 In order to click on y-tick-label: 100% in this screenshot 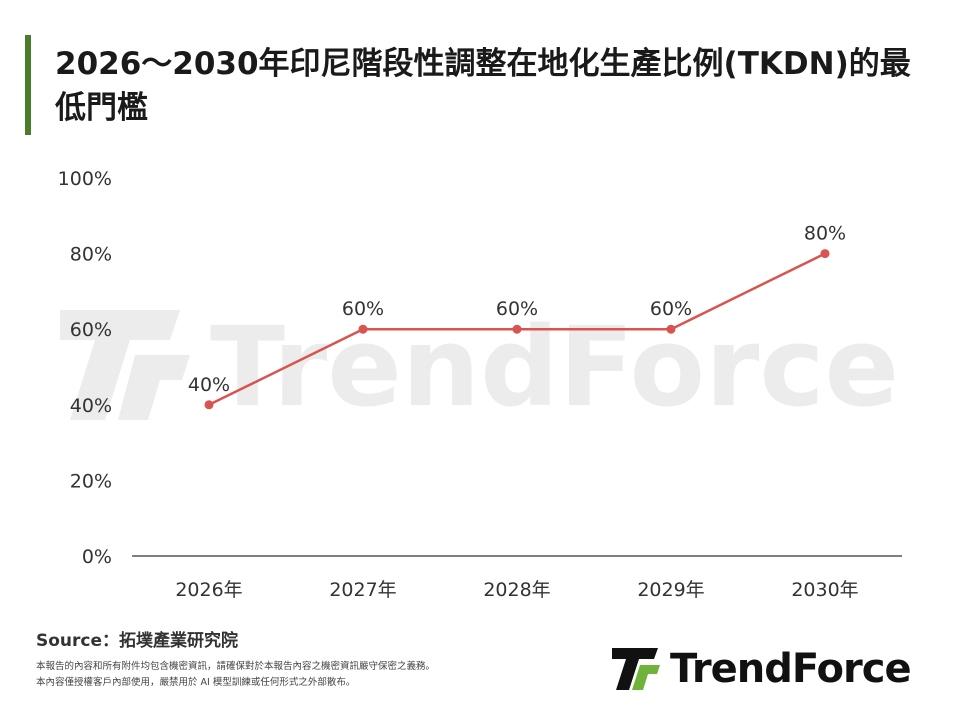, I will do `click(85, 179)`.